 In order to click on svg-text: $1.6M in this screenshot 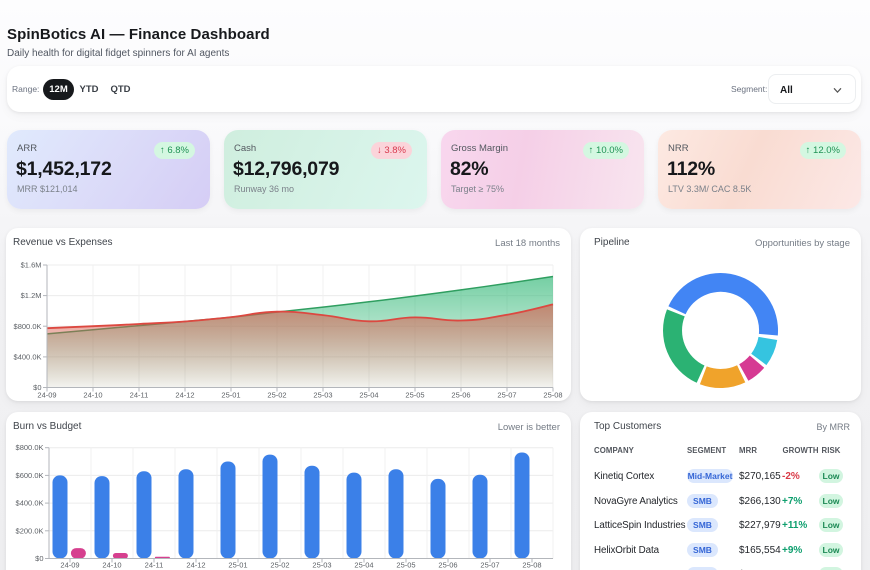, I will do `click(31, 265)`.